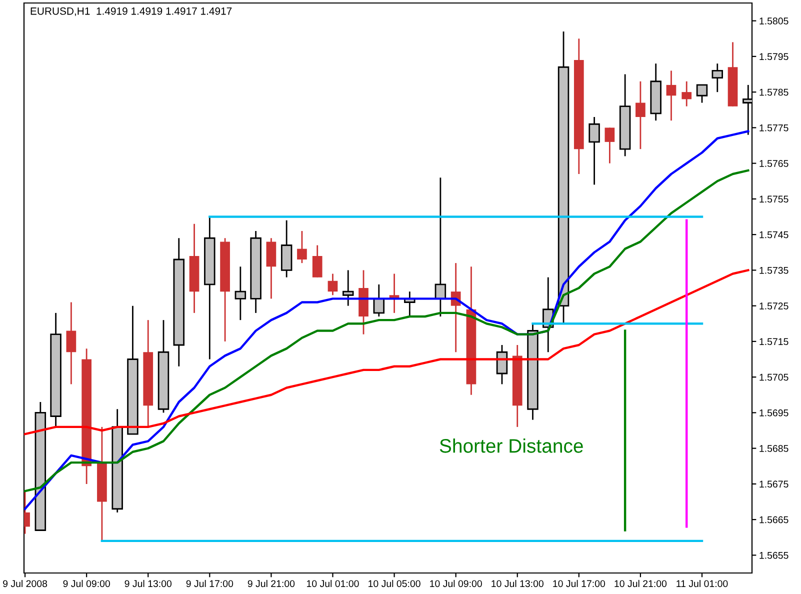 Image resolution: width=801 pixels, height=594 pixels. Describe the element at coordinates (774, 555) in the screenshot. I see `y-tick-label: 1.5655` at that location.